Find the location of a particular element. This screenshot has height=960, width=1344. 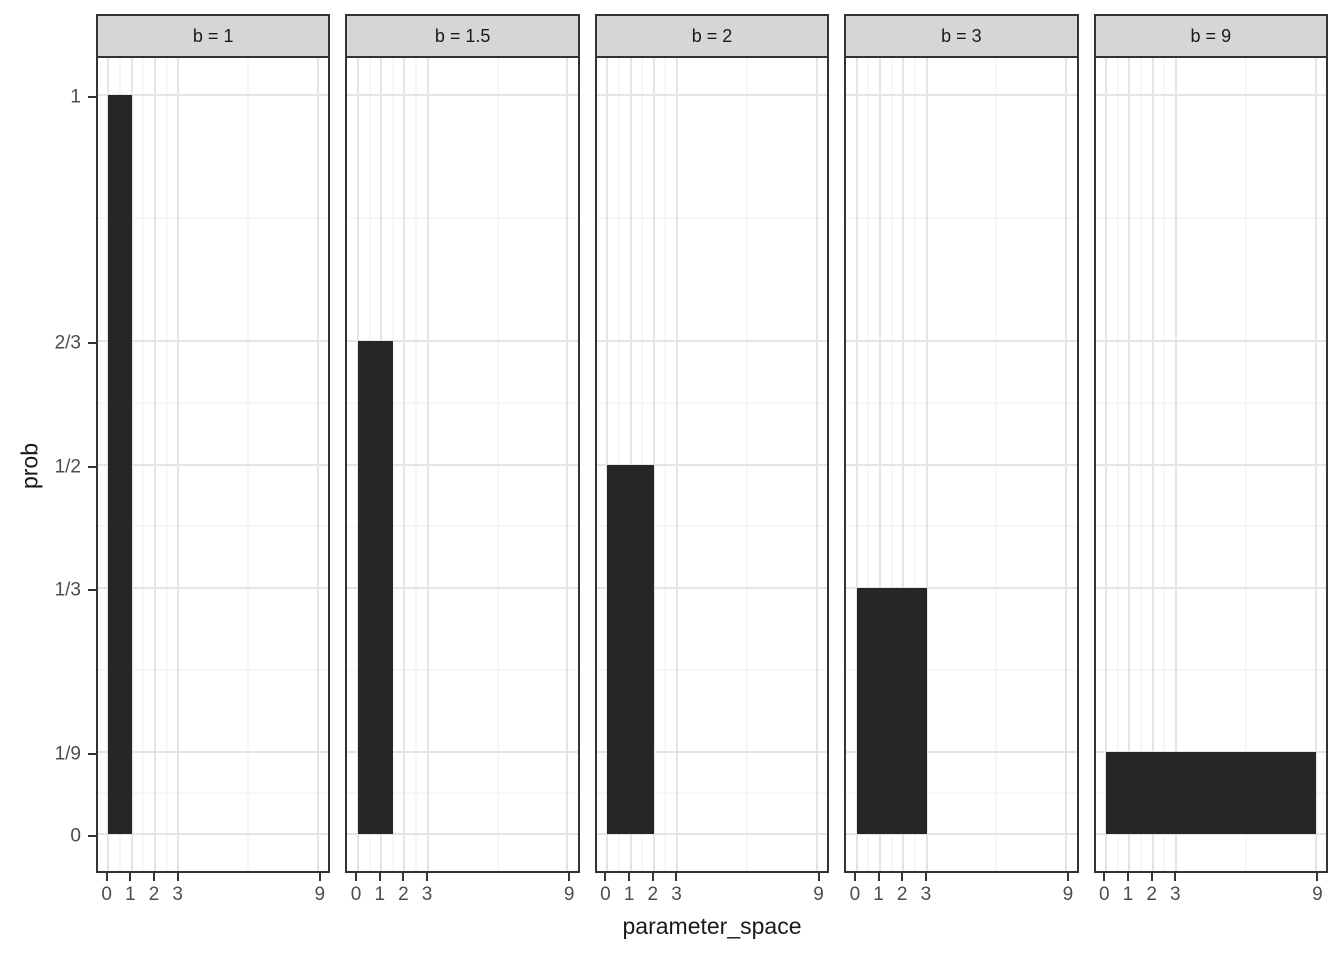

y-axis: 0 1/9 1/3 1/2 2/3 1 is located at coordinates (48, 466).